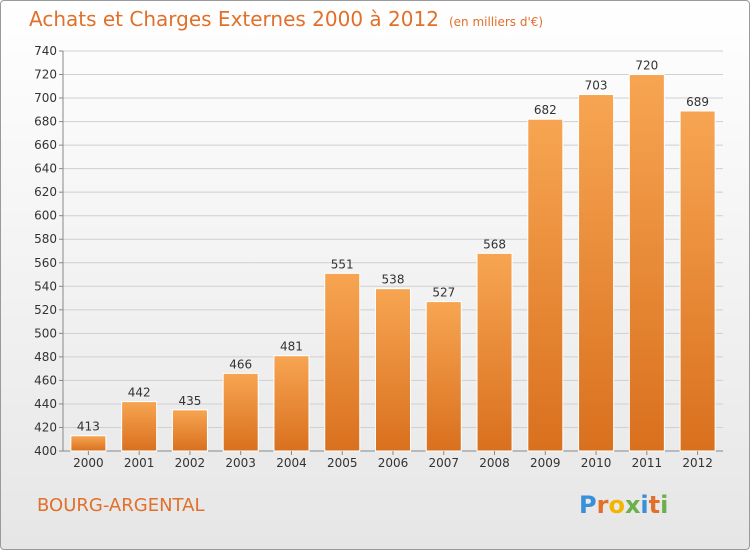 The height and width of the screenshot is (550, 750). I want to click on x-tick-label: 2006, so click(393, 463).